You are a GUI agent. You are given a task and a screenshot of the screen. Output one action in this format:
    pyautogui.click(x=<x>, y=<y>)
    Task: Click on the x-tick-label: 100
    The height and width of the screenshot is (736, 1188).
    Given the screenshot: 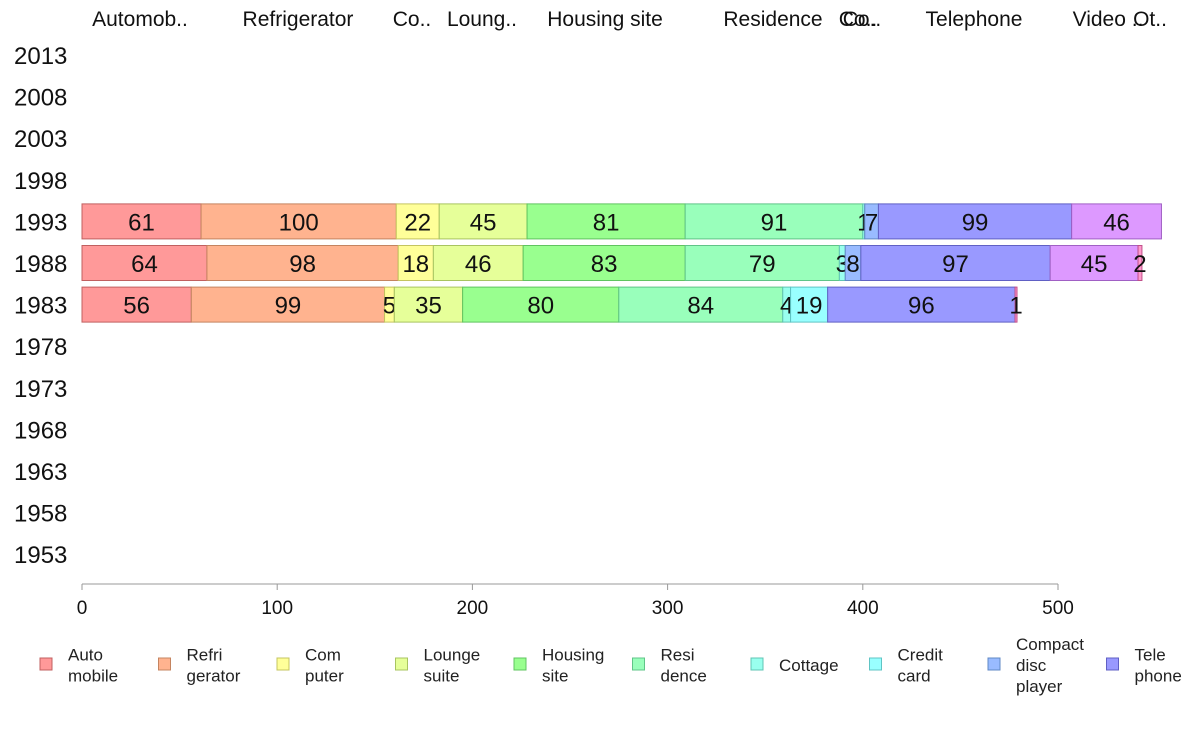 What is the action you would take?
    pyautogui.click(x=277, y=608)
    